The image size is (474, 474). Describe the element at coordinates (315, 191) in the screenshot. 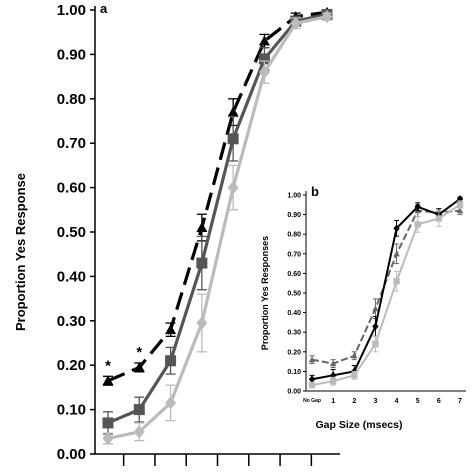

I see `panel-label-b: b` at that location.